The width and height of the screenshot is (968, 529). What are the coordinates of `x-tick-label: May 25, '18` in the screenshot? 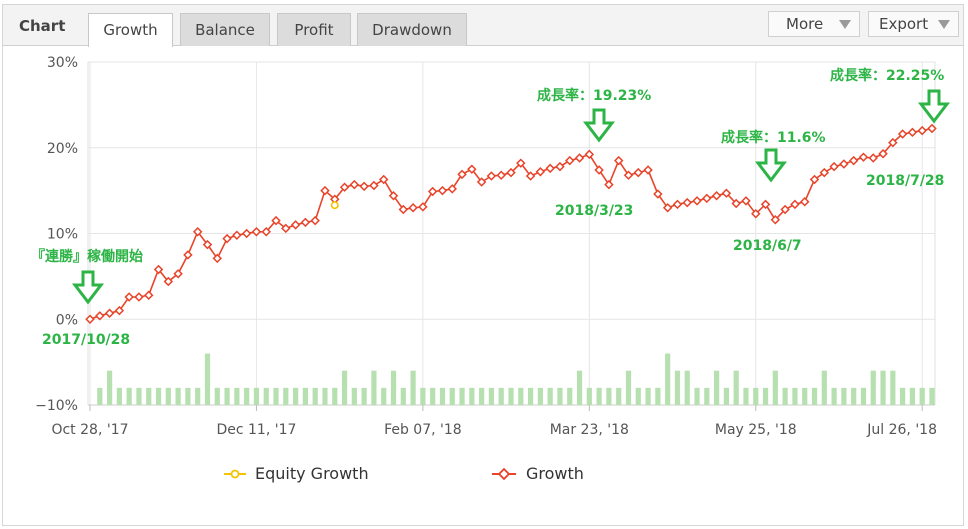 It's located at (756, 430).